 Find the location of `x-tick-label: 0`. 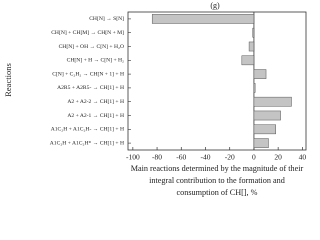

x-tick-label: 0 is located at coordinates (254, 157).